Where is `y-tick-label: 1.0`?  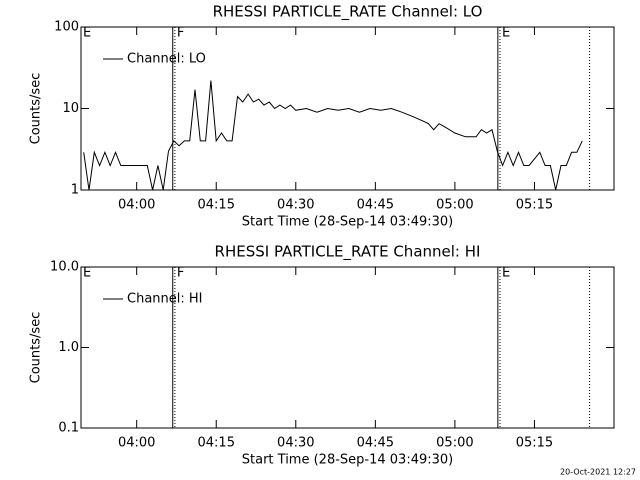 y-tick-label: 1.0 is located at coordinates (68, 347).